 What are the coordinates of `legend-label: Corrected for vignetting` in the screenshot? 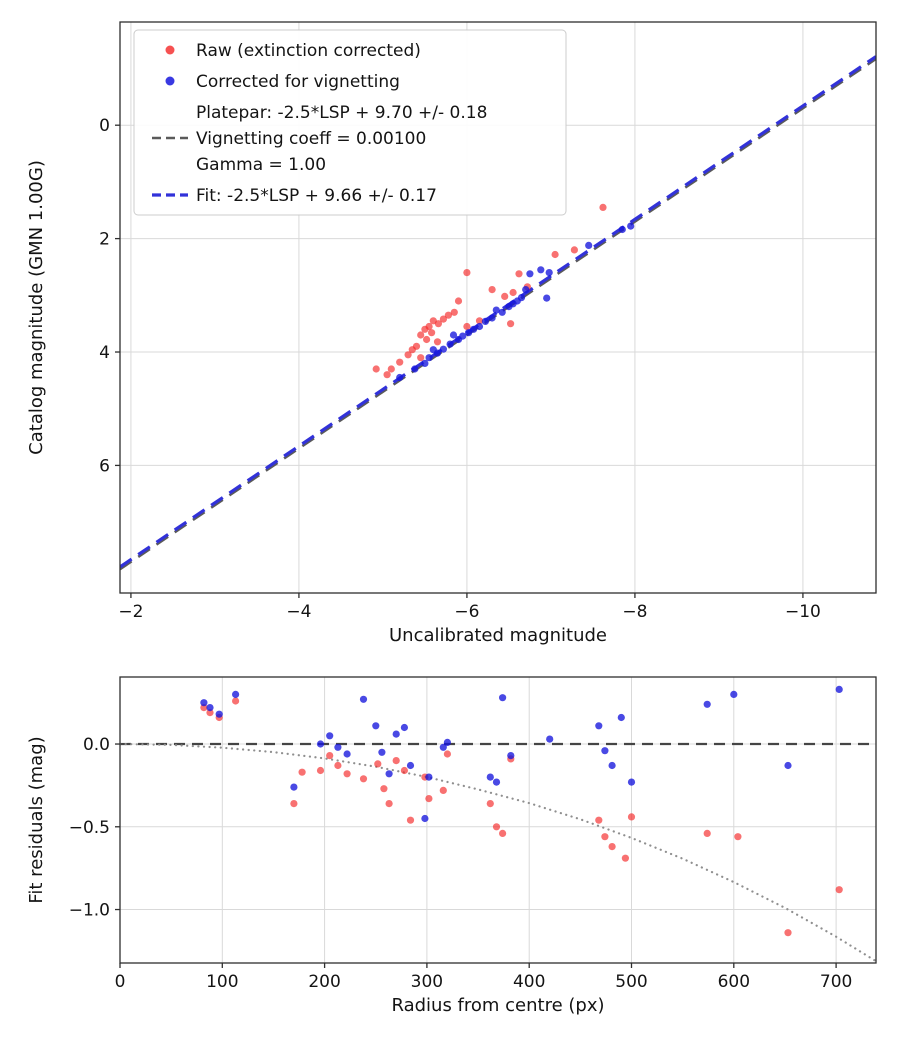 It's located at (298, 82).